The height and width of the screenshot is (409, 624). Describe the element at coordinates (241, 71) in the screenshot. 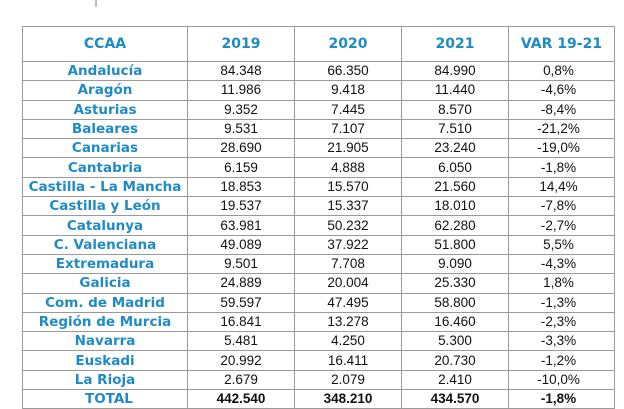

I see `cell-value-2019: 84.348` at that location.